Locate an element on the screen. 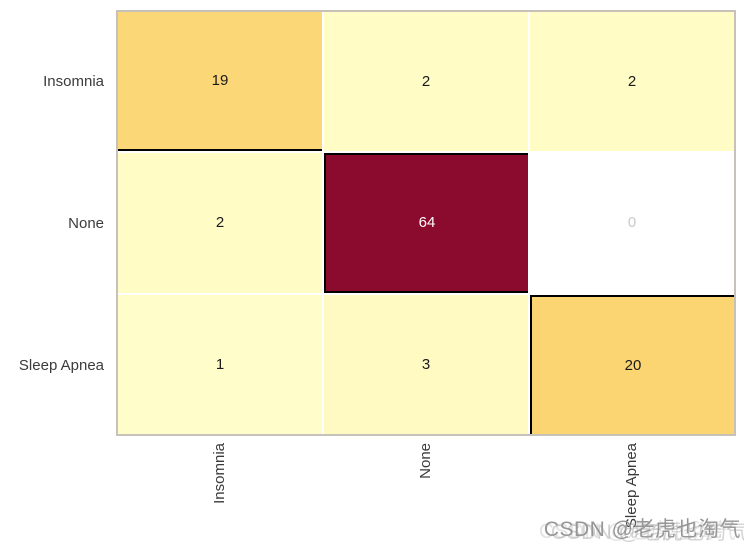 Image resolution: width=744 pixels, height=548 pixels. cell-value: 0 is located at coordinates (632, 223).